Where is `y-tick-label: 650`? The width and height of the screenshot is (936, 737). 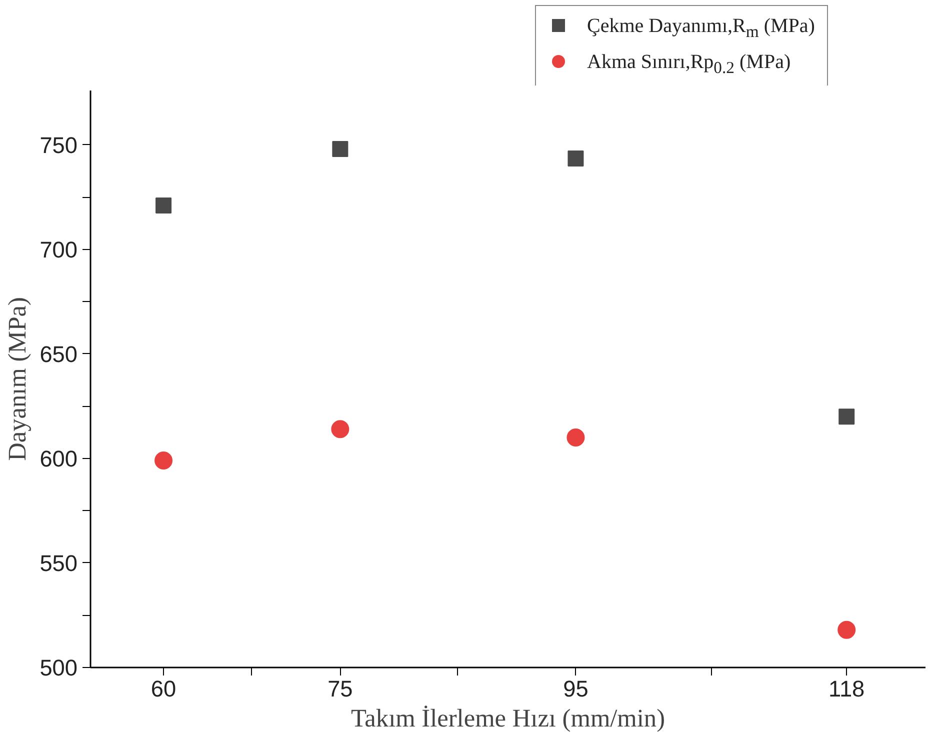 y-tick-label: 650 is located at coordinates (59, 353).